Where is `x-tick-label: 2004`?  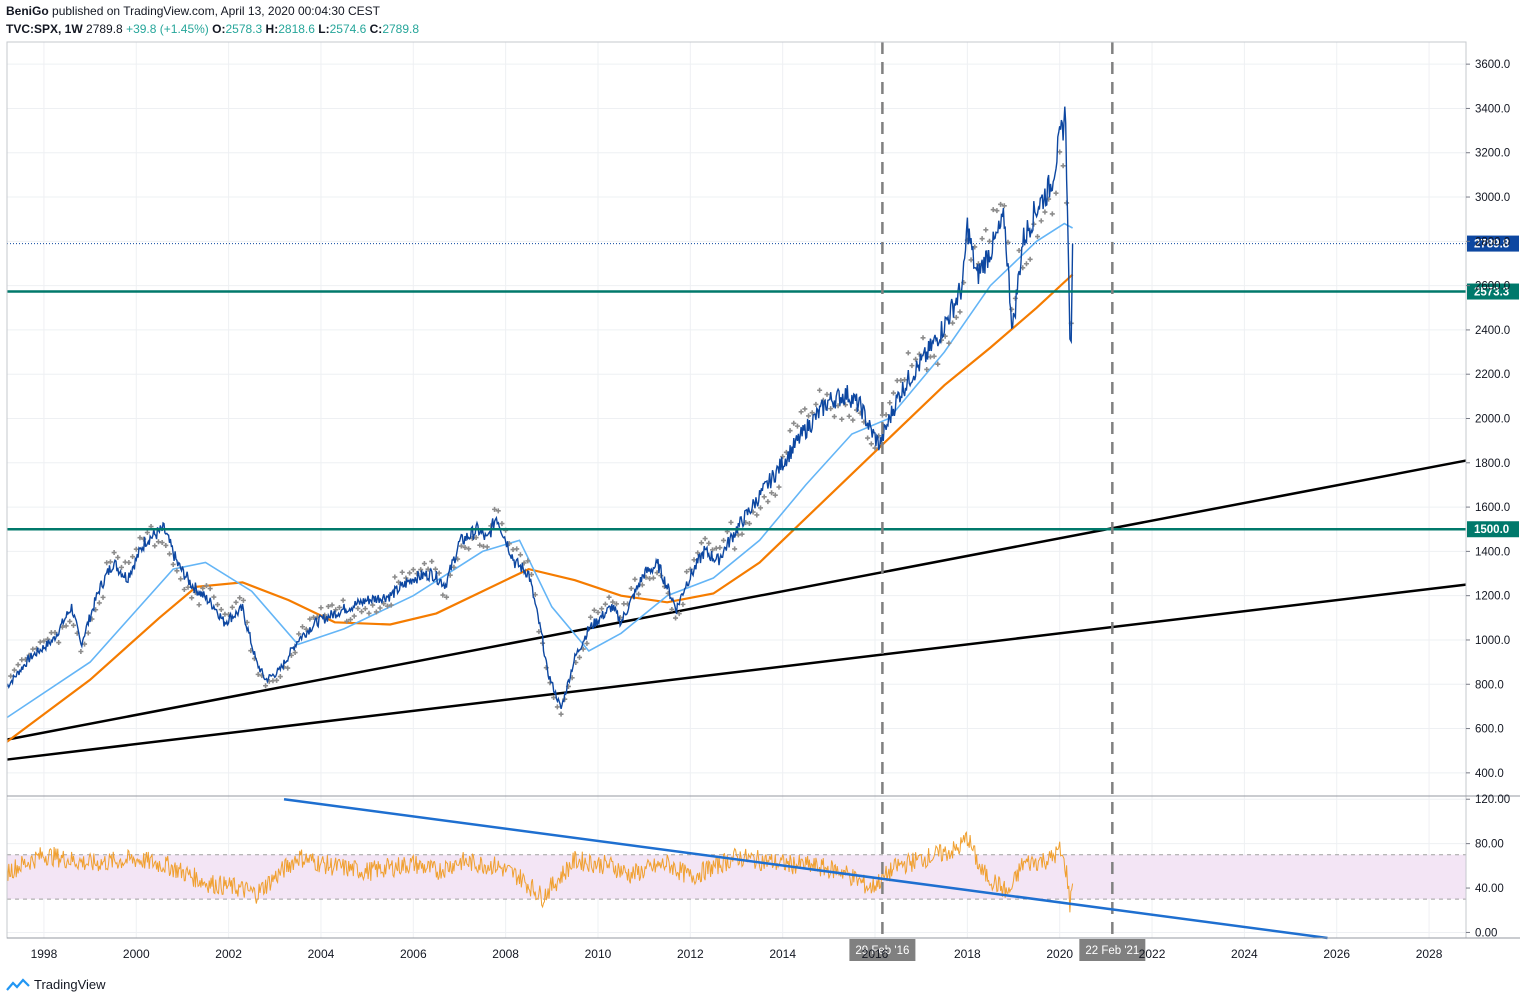 x-tick-label: 2004 is located at coordinates (321, 954).